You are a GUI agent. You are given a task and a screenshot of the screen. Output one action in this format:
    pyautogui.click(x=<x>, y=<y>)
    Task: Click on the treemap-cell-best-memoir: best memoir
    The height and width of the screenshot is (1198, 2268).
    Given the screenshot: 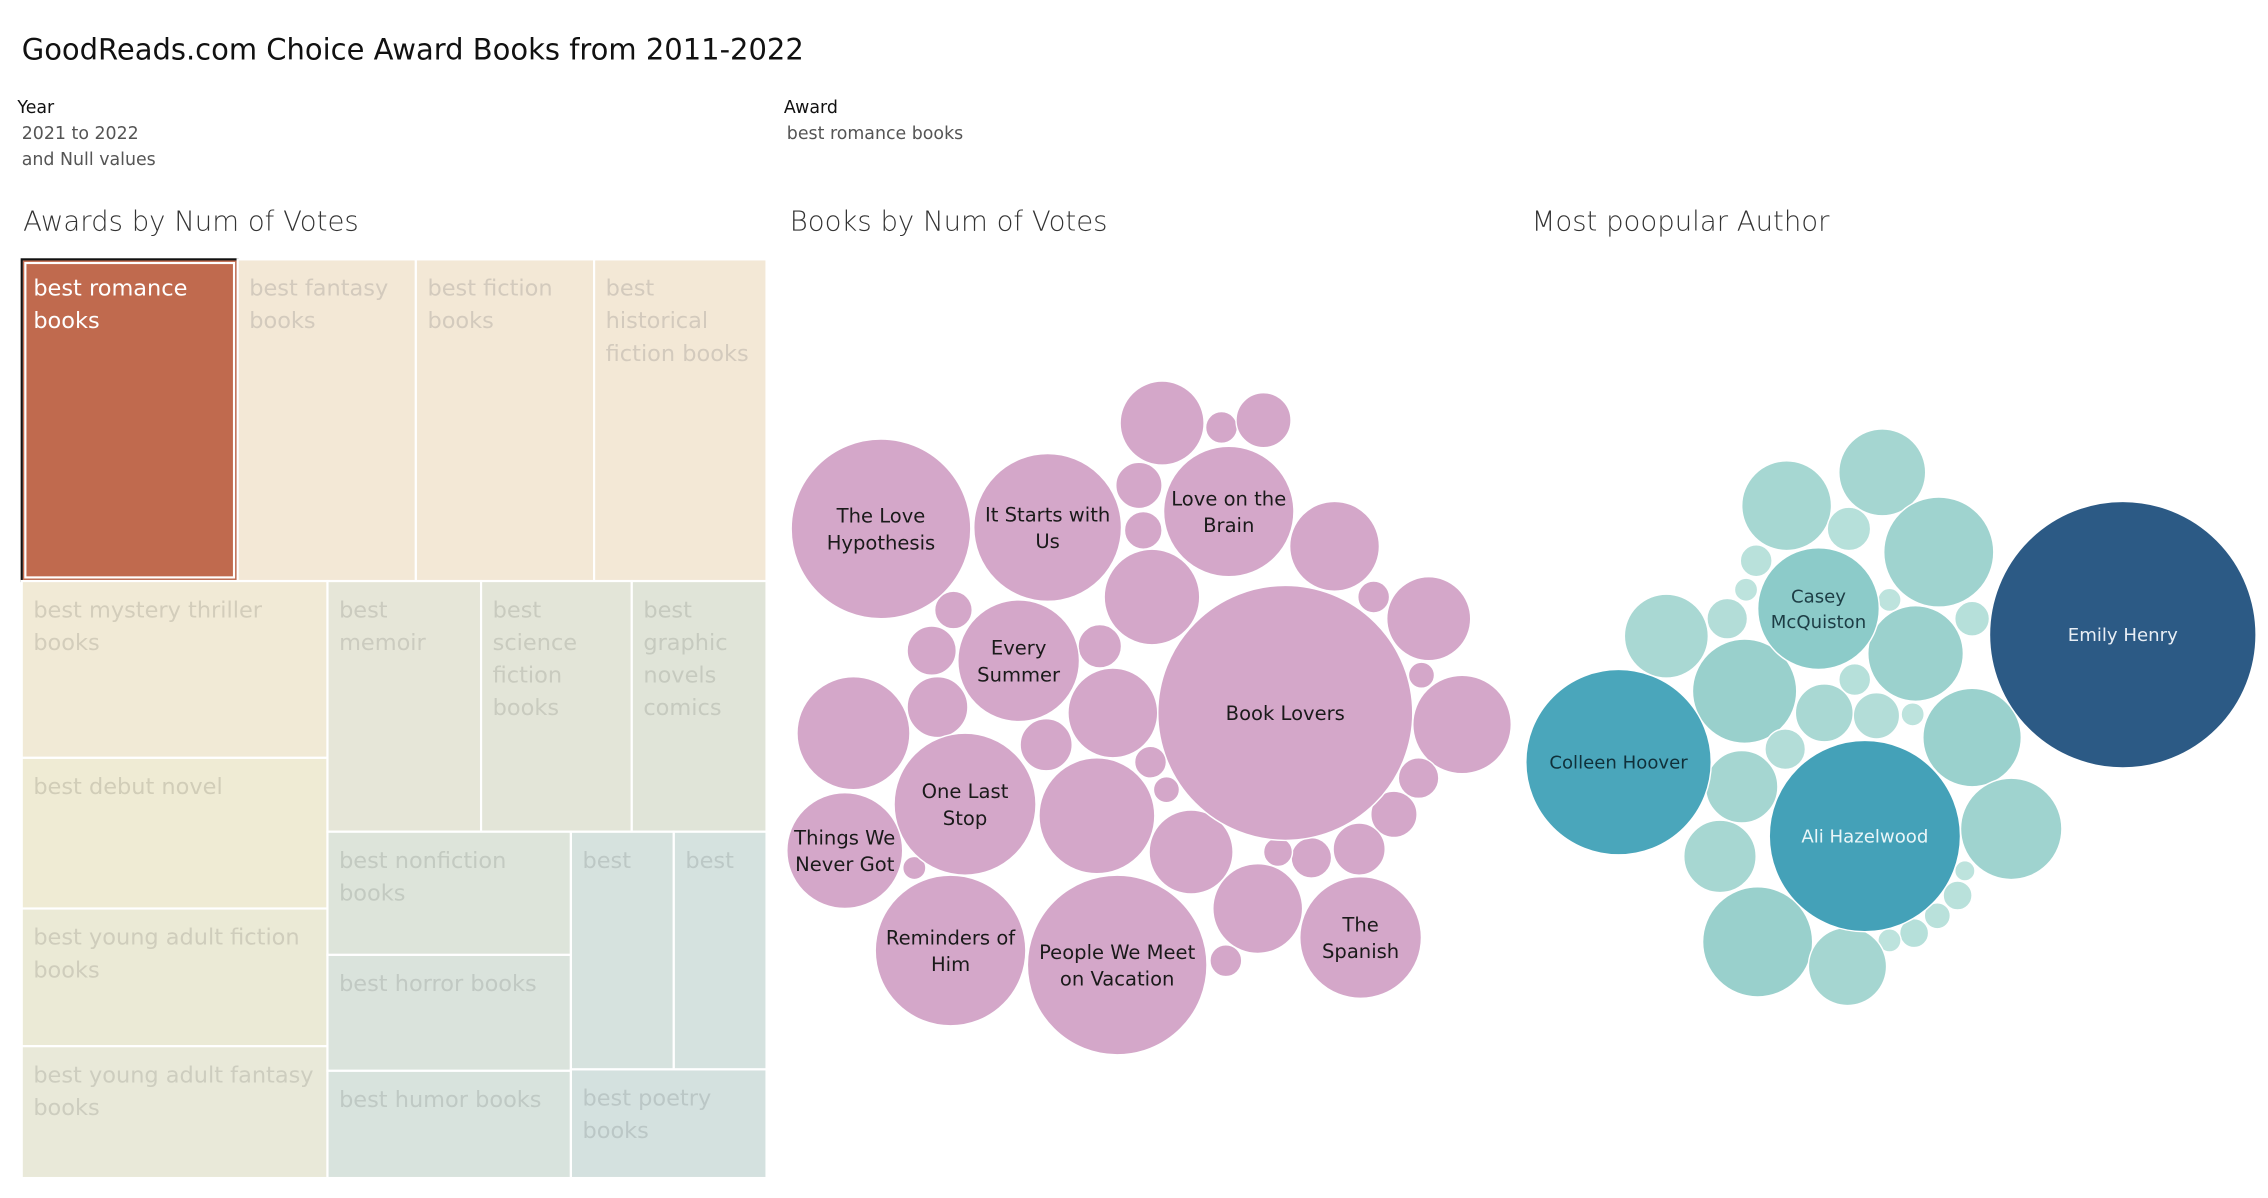 What is the action you would take?
    pyautogui.click(x=404, y=706)
    